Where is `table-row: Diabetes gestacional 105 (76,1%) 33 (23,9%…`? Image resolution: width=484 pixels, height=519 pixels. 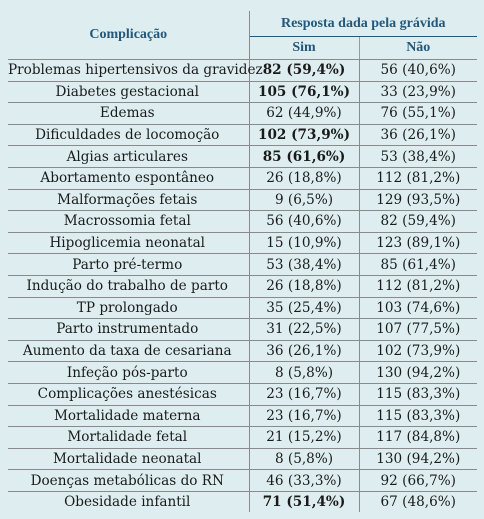
table-row: Diabetes gestacional 105 (76,1%) 33 (23,9%… is located at coordinates (242, 92).